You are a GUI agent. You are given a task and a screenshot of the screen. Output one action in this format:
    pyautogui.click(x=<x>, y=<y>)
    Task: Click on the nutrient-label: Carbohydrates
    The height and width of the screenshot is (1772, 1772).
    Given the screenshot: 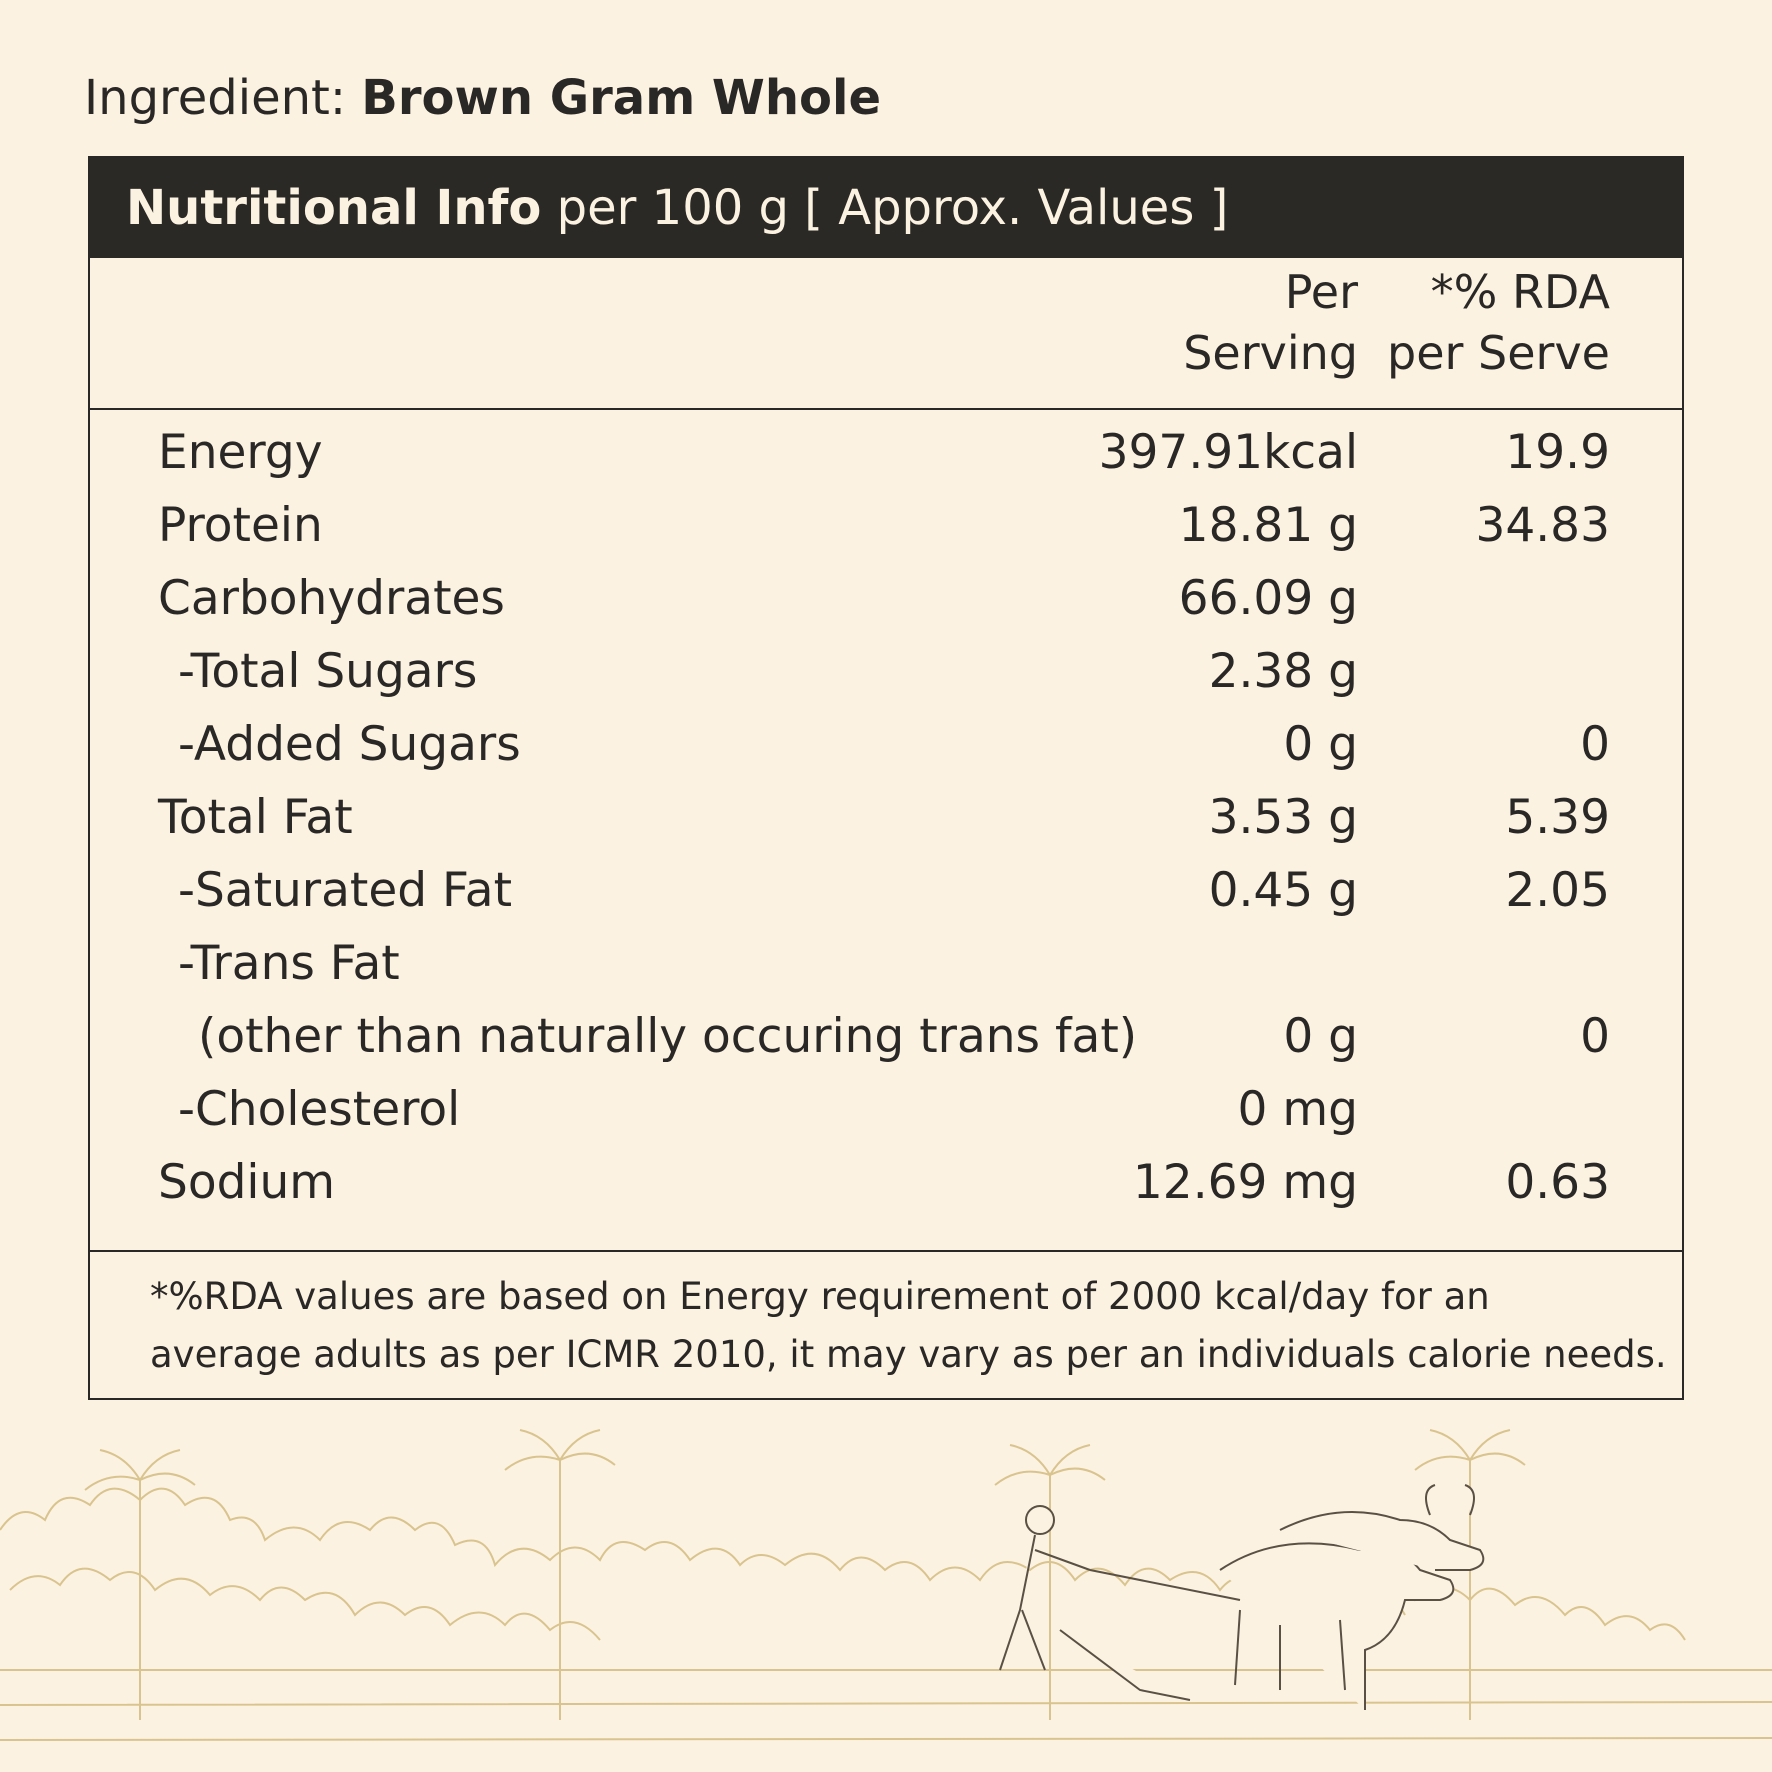 What is the action you would take?
    pyautogui.click(x=331, y=598)
    